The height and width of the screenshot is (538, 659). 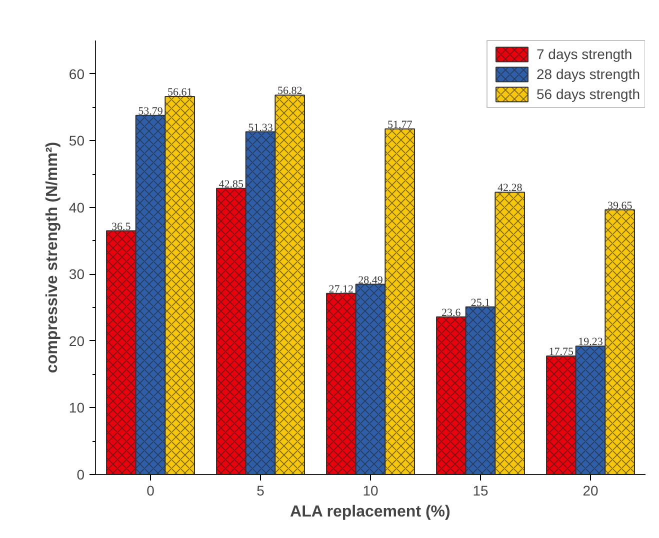 What do you see at coordinates (341, 289) in the screenshot?
I see `data-label: 27.12` at bounding box center [341, 289].